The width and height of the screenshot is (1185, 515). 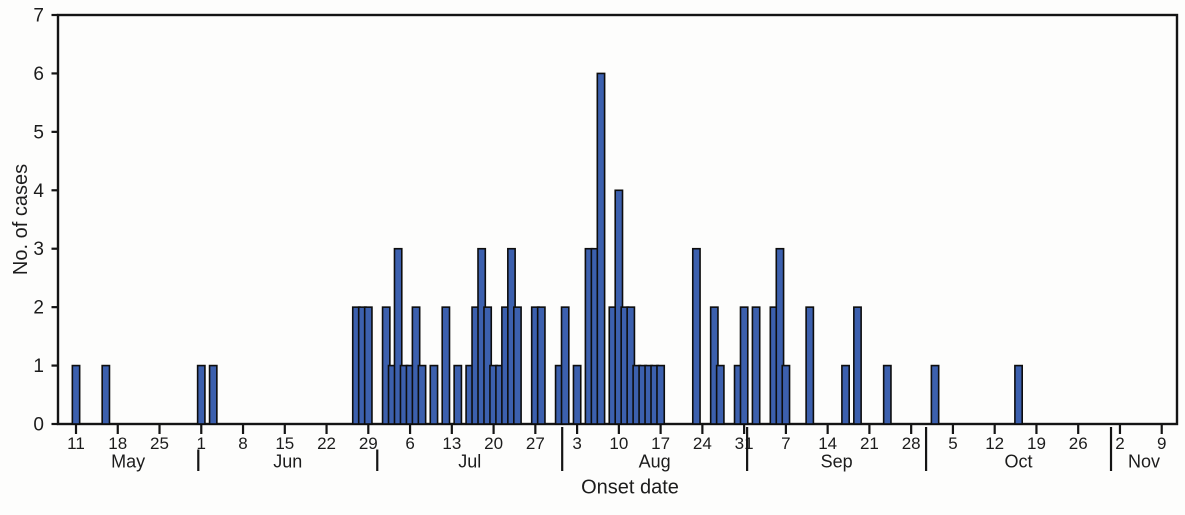 What do you see at coordinates (21, 219) in the screenshot?
I see `y-axis-title: No. of cases` at bounding box center [21, 219].